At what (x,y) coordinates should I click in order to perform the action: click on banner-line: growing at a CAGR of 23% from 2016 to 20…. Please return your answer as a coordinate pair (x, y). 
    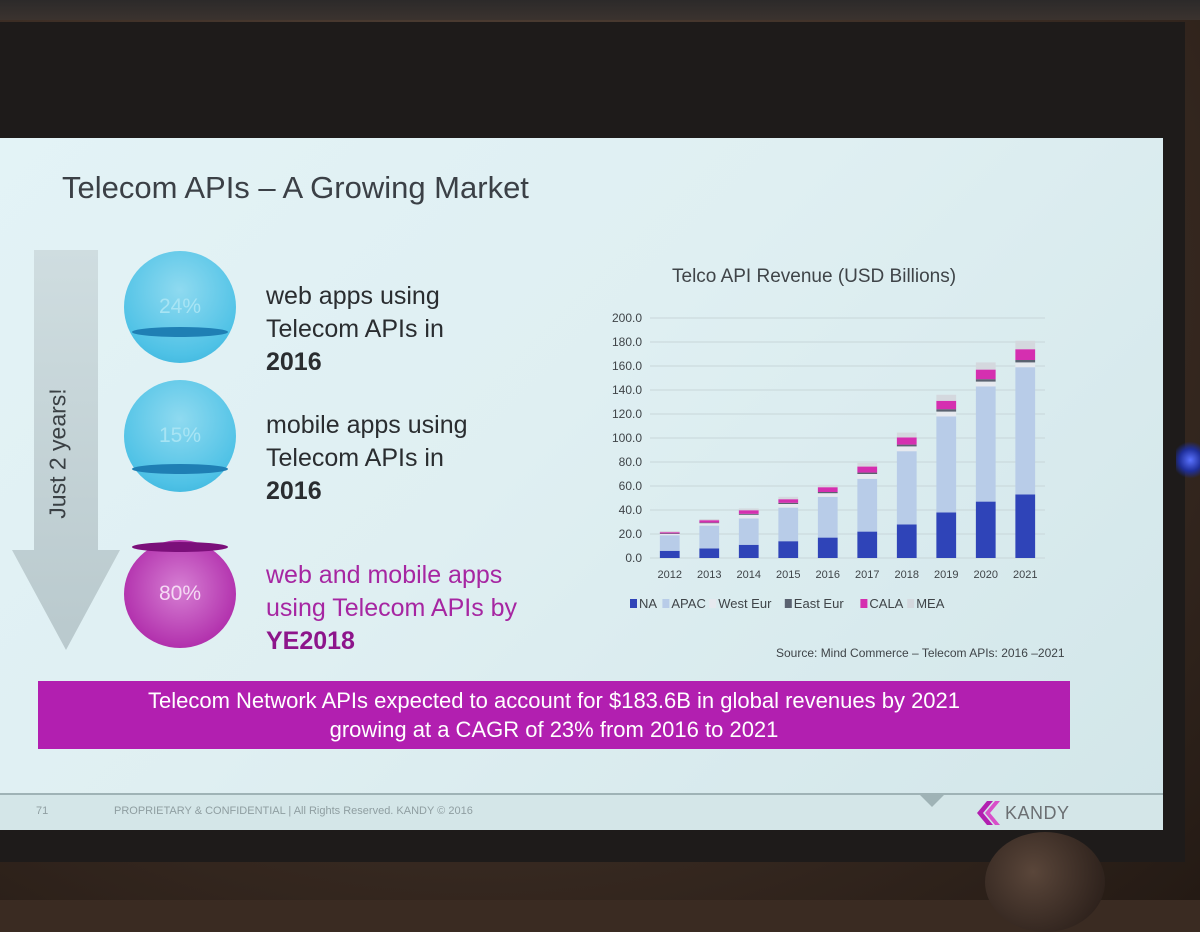
    Looking at the image, I should click on (554, 729).